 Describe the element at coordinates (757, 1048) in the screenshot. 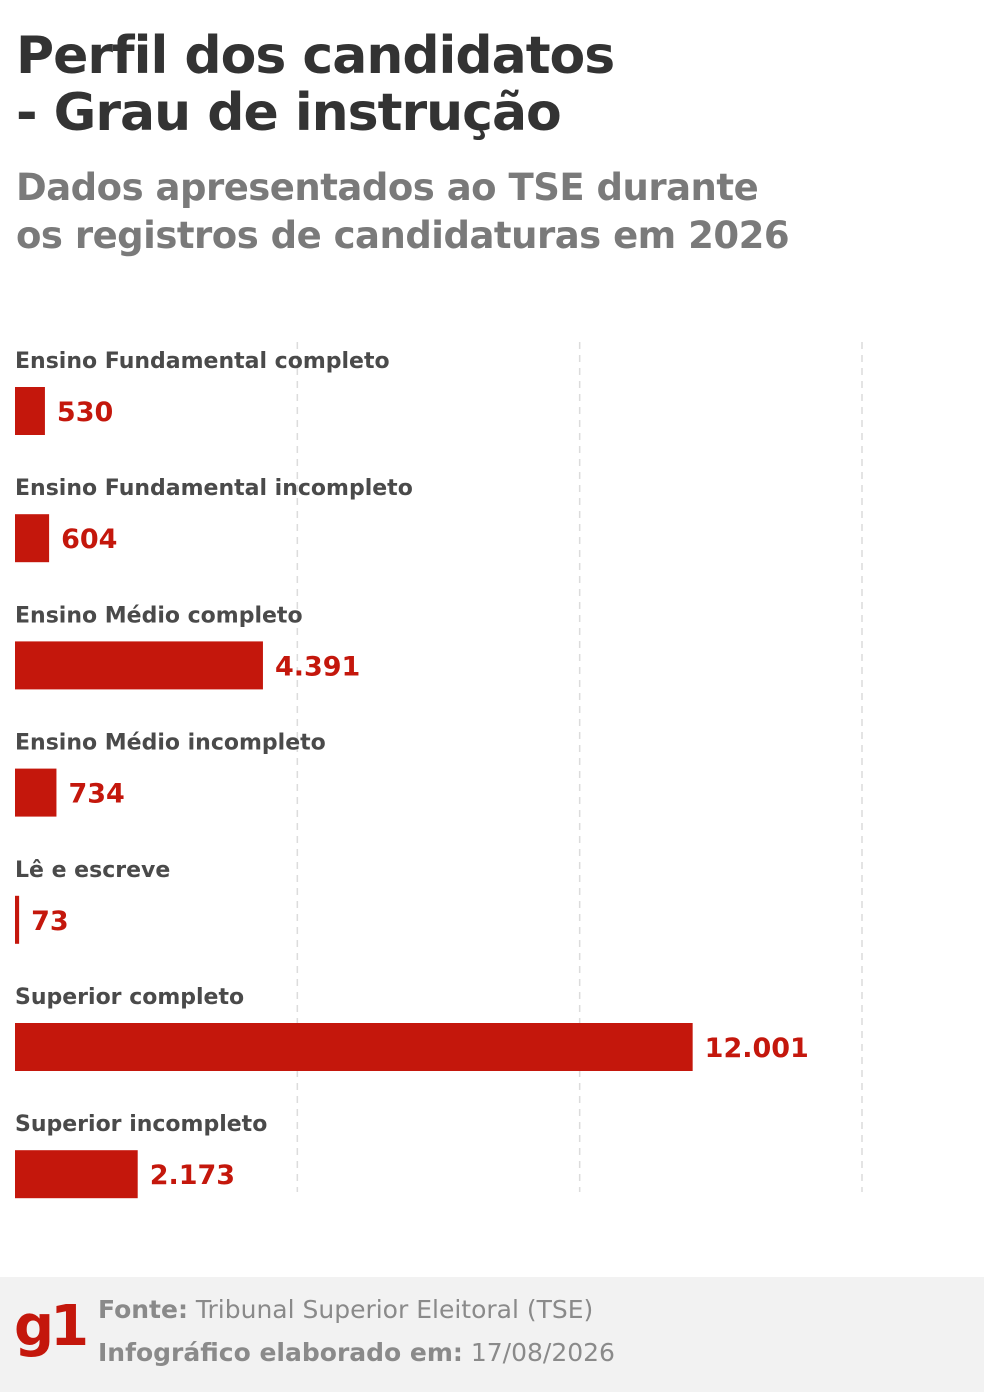

I see `value-label: 12.001` at that location.